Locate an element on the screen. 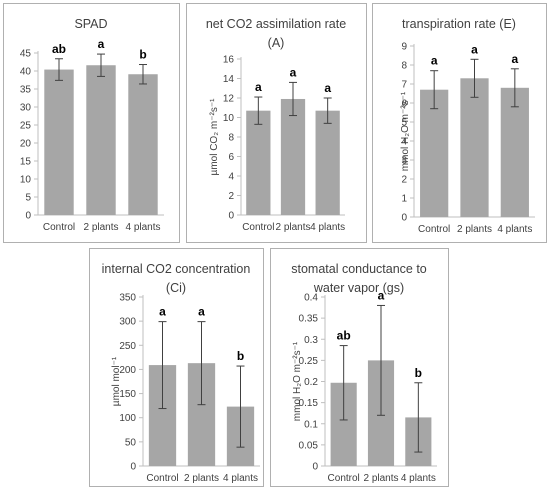  y-tick-label: 9 is located at coordinates (404, 47).